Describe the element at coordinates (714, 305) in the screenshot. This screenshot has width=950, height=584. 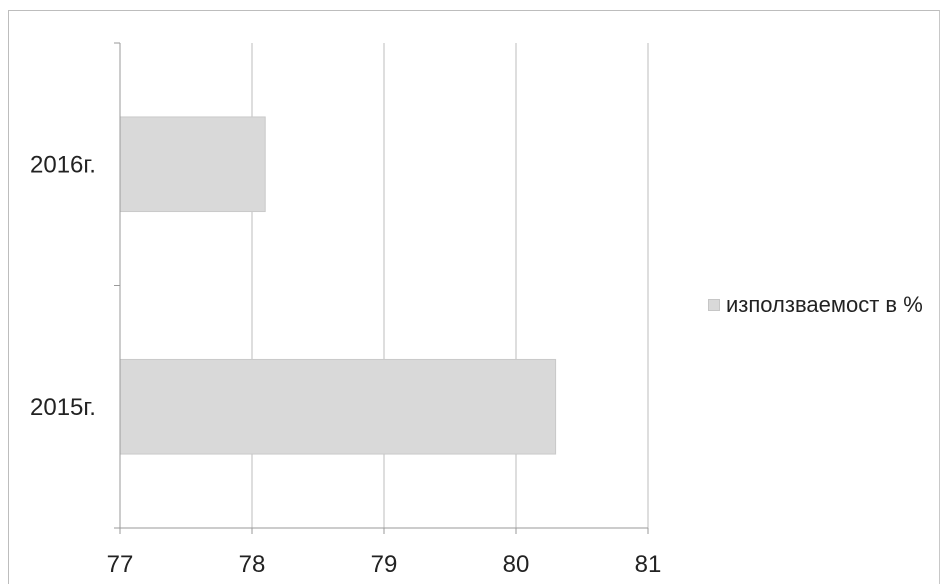
I see `legend-swatch` at that location.